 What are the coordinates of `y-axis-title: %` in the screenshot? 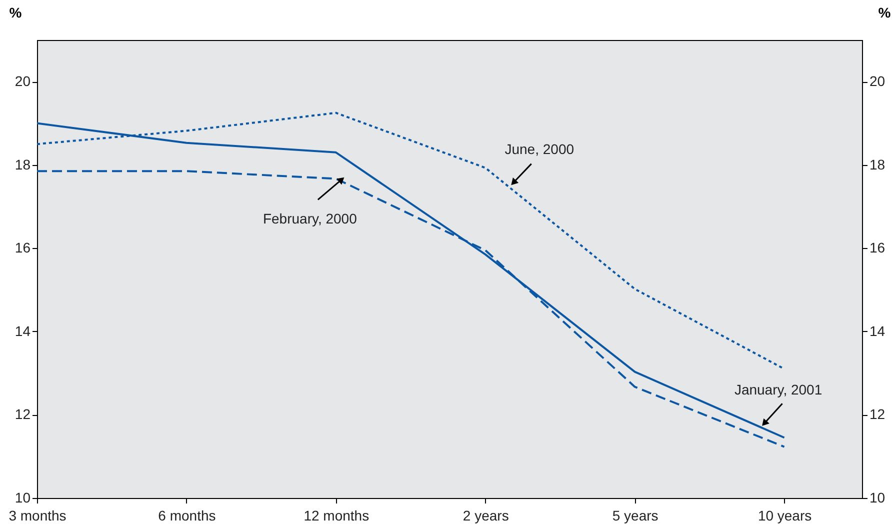 It's located at (15, 12).